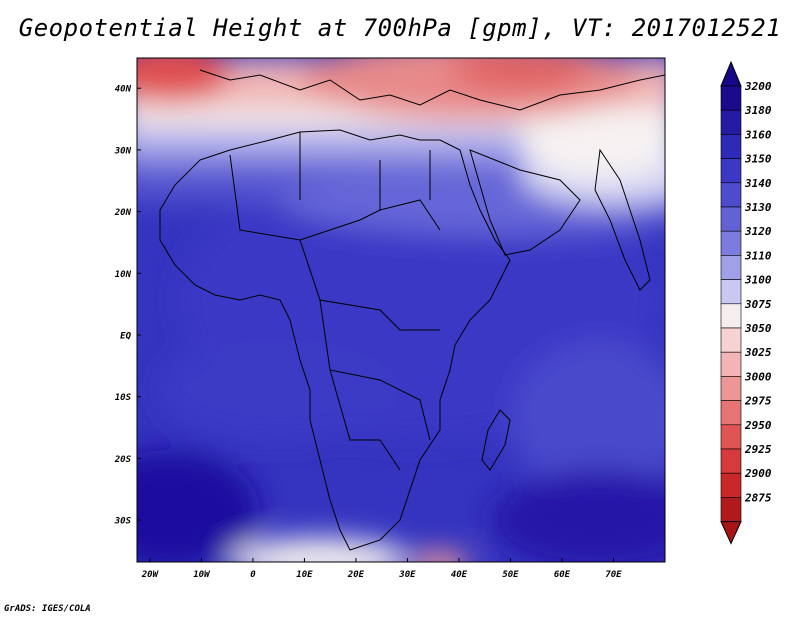  Describe the element at coordinates (758, 159) in the screenshot. I see `colorbar-label: 3150` at that location.